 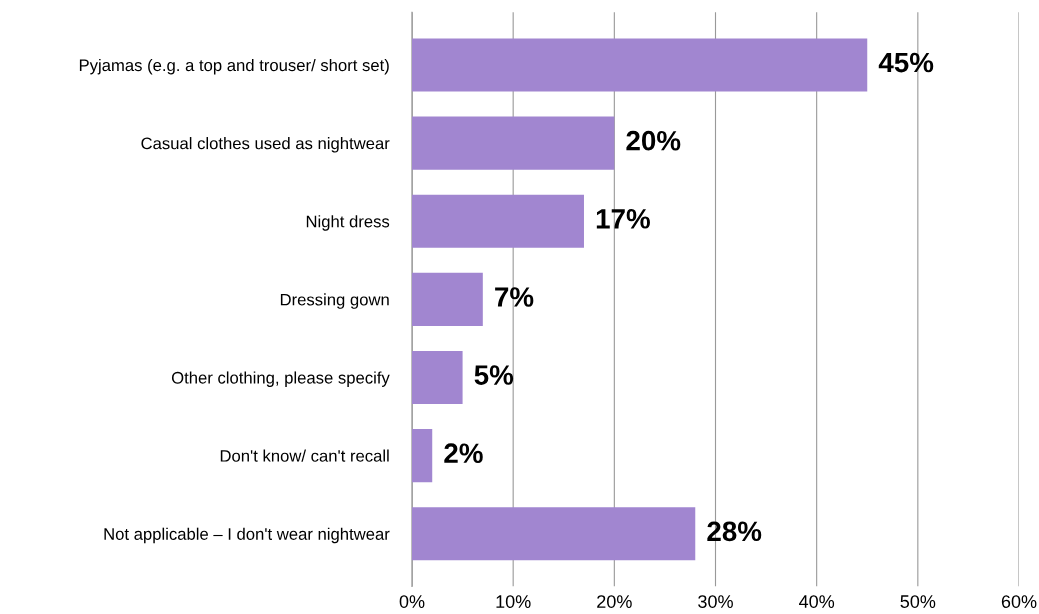 I want to click on data-label: 2%, so click(x=463, y=453).